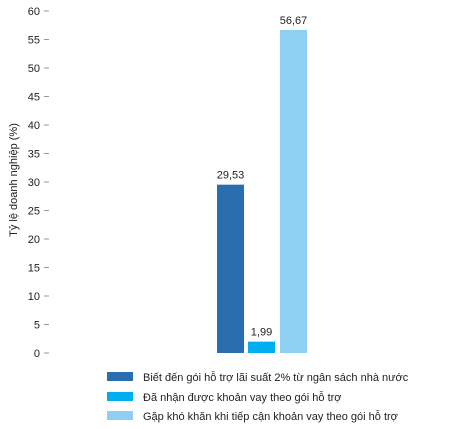  I want to click on y-tick-label: 35, so click(34, 155).